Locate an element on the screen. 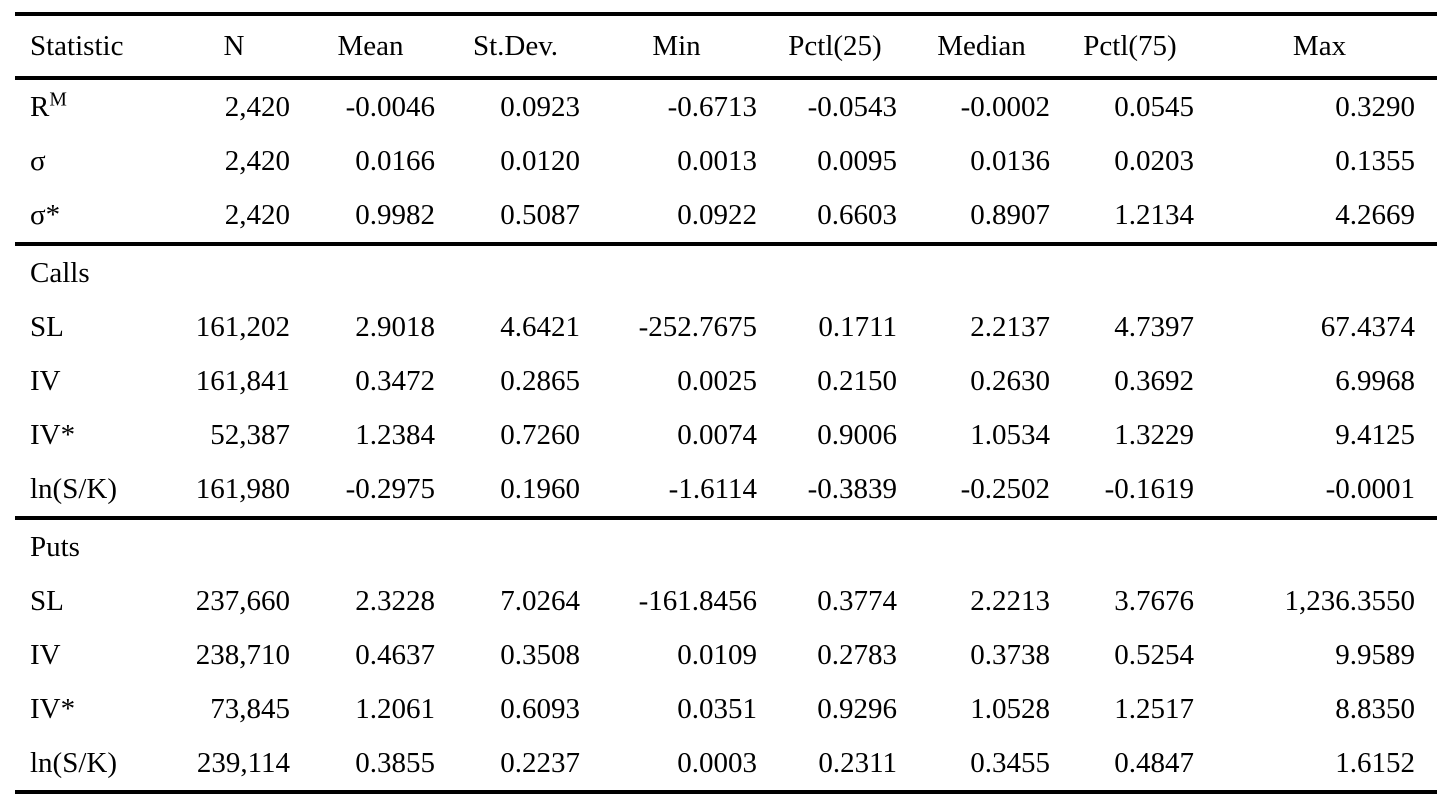 Image resolution: width=1453 pixels, height=810 pixels. value-cell: 9.9589 is located at coordinates (1375, 654).